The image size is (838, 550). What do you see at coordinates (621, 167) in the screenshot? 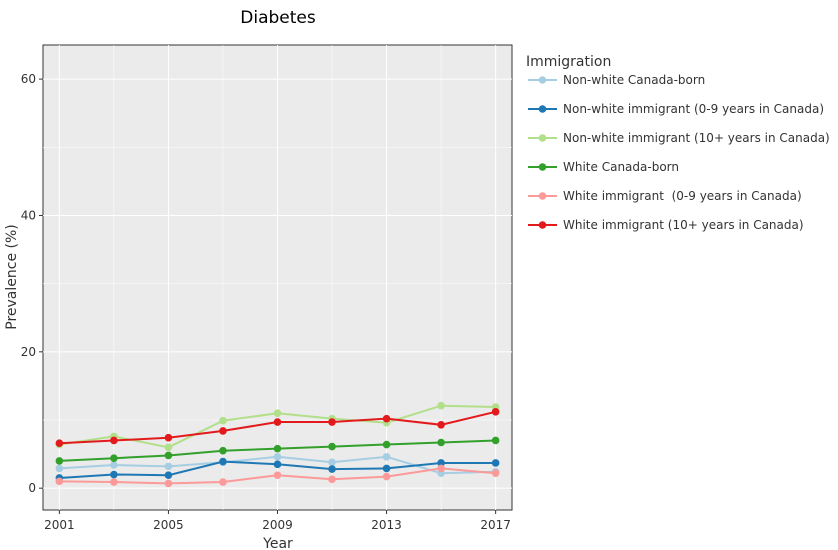
I see `legend-label: White Canada-born` at bounding box center [621, 167].